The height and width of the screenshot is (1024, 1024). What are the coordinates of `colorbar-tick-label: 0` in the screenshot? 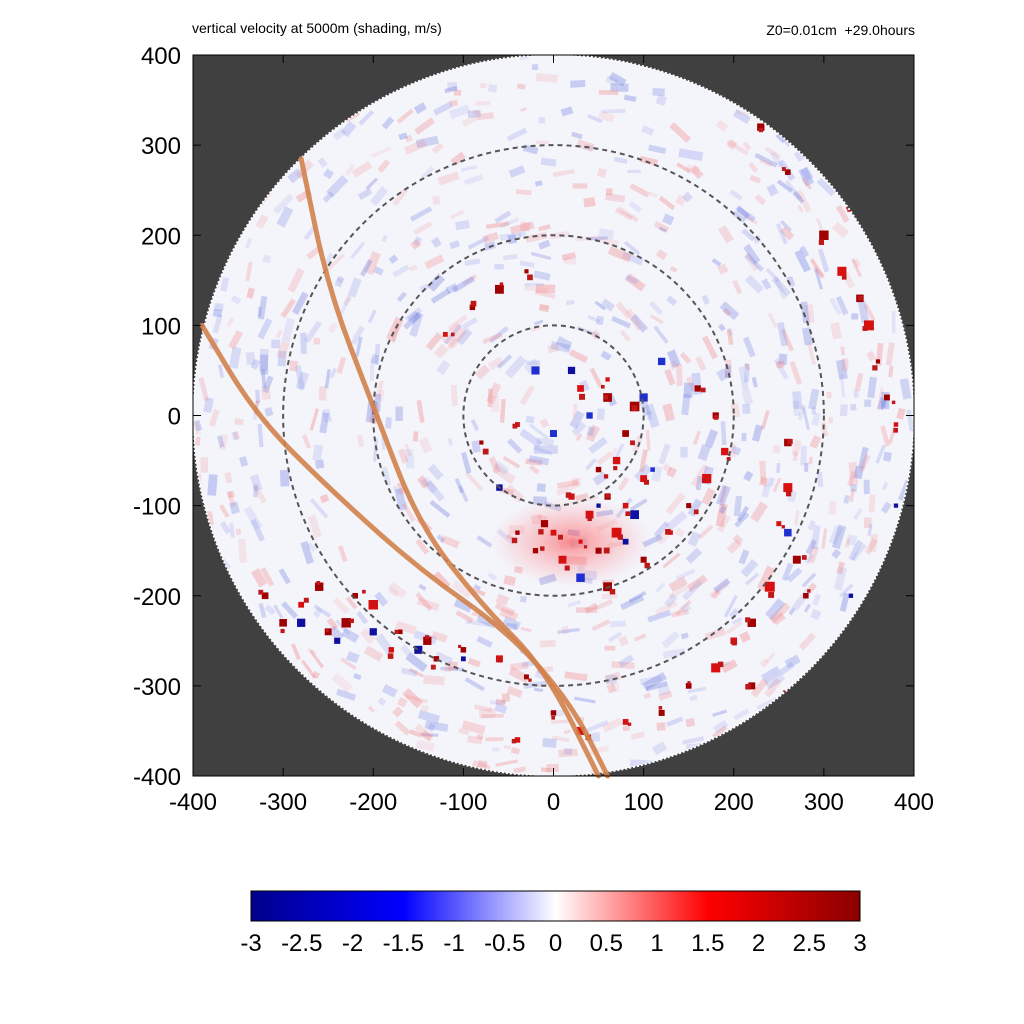 It's located at (555, 943).